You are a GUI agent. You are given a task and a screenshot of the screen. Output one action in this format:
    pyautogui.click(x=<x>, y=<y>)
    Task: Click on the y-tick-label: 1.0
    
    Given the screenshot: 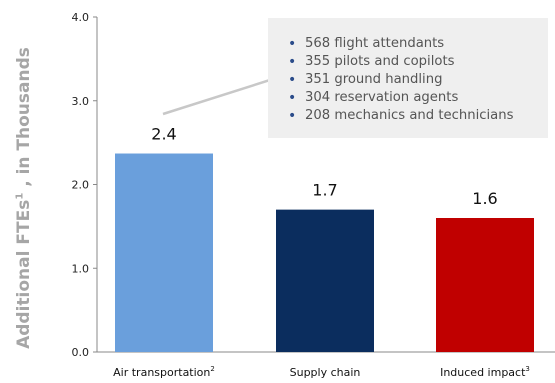 What is the action you would take?
    pyautogui.click(x=81, y=268)
    